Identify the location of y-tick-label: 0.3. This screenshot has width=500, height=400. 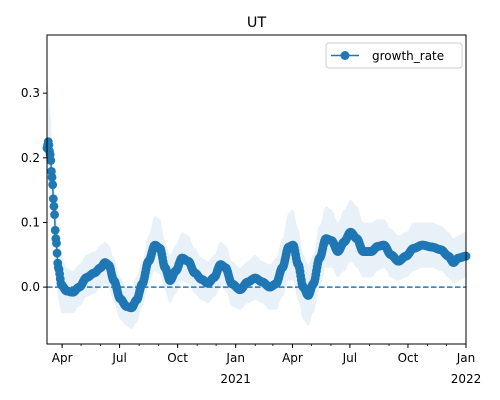
(30, 93).